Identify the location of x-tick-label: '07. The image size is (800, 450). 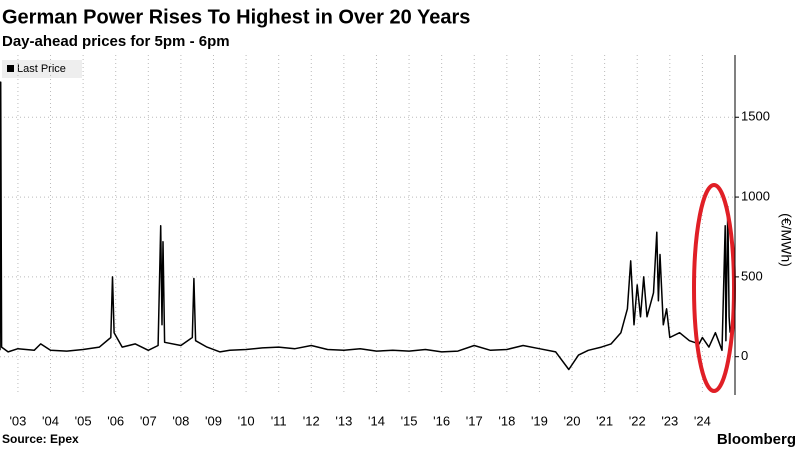
(148, 420).